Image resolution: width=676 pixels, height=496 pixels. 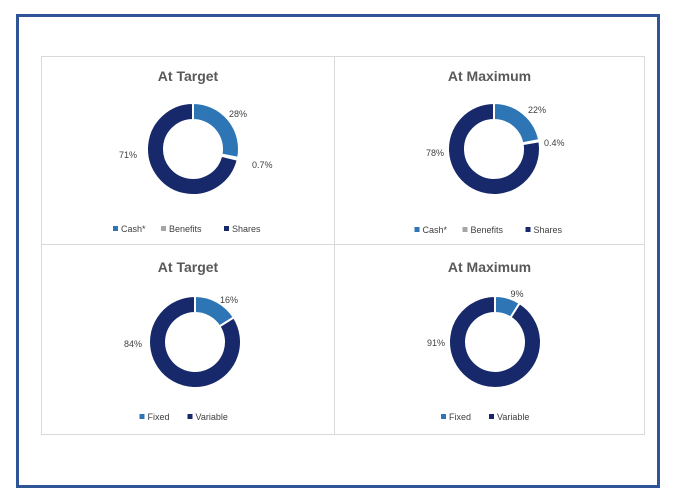 What do you see at coordinates (128, 155) in the screenshot?
I see `data-label-shares: 71%` at bounding box center [128, 155].